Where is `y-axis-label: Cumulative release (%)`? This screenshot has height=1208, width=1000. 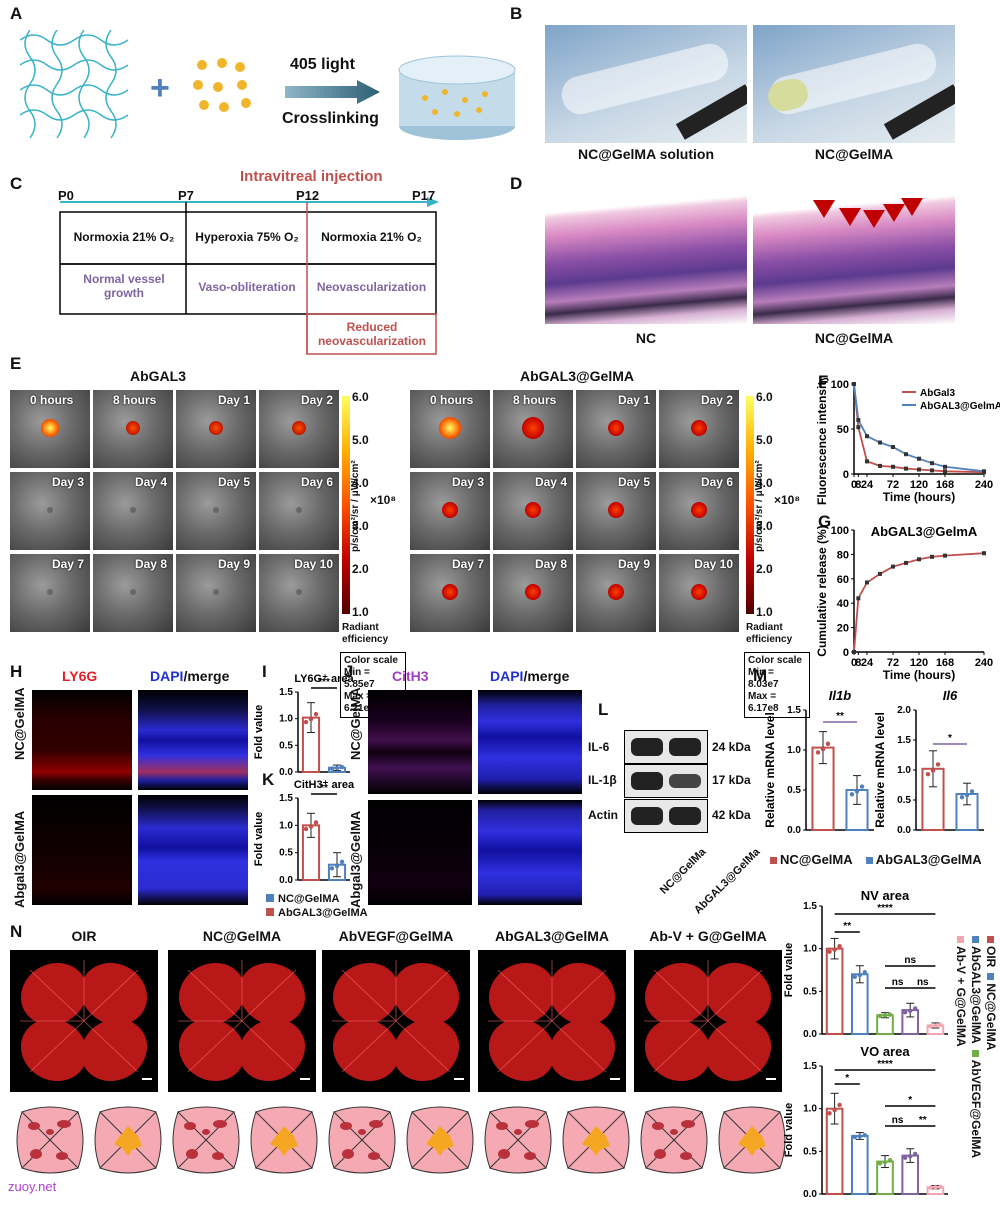 y-axis-label: Cumulative release (%) is located at coordinates (822, 590).